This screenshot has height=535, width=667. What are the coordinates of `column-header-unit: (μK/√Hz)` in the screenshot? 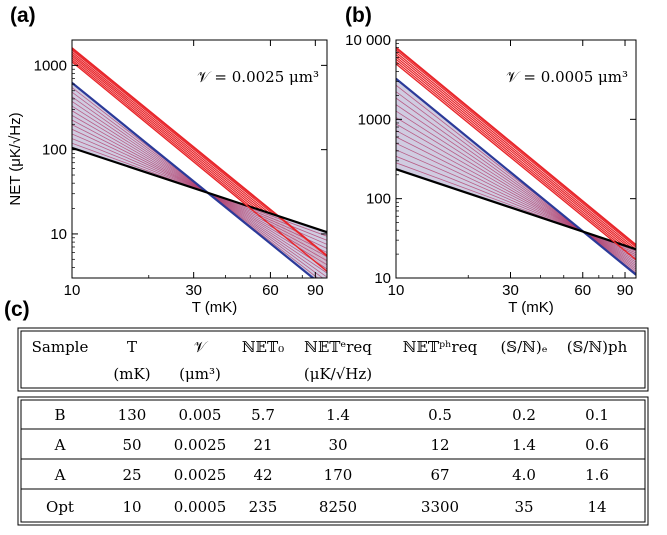 It's located at (338, 374).